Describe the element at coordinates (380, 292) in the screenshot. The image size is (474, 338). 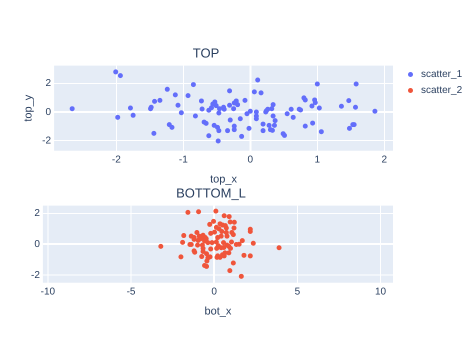
I see `x-tick-label: 10` at that location.